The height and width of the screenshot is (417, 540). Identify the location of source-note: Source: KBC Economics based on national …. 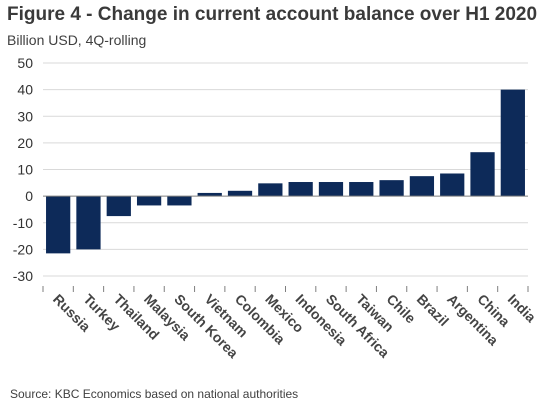
(154, 394).